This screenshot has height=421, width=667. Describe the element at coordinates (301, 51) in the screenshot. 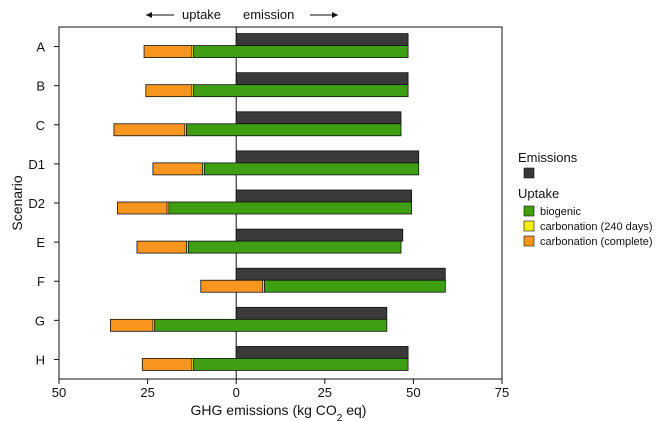

I see `biogenic-bar-A` at that location.